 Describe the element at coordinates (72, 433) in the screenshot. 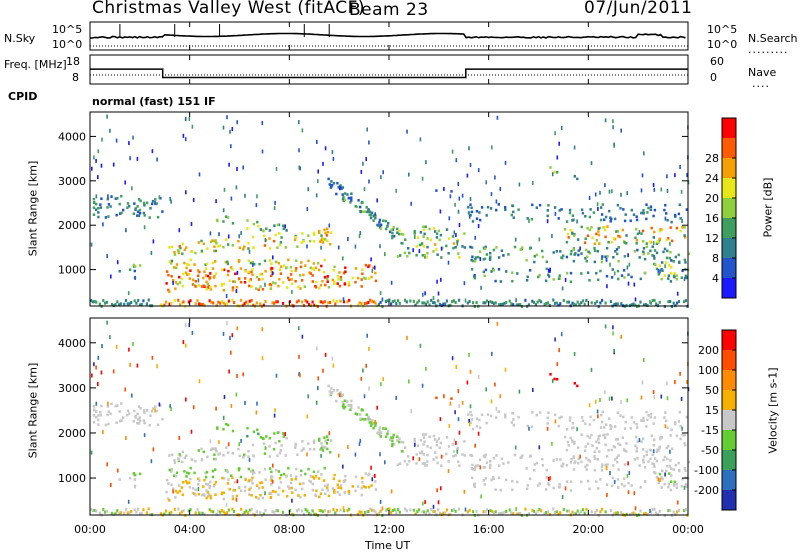

I see `velocity-ytick-label: 2000` at that location.